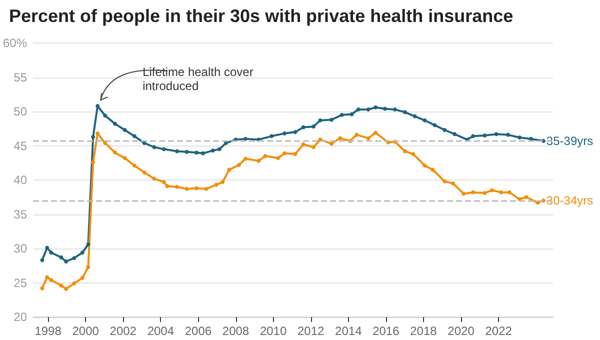 This screenshot has height=340, width=600. What do you see at coordinates (21, 249) in the screenshot?
I see `y-tick-label: 30` at bounding box center [21, 249].